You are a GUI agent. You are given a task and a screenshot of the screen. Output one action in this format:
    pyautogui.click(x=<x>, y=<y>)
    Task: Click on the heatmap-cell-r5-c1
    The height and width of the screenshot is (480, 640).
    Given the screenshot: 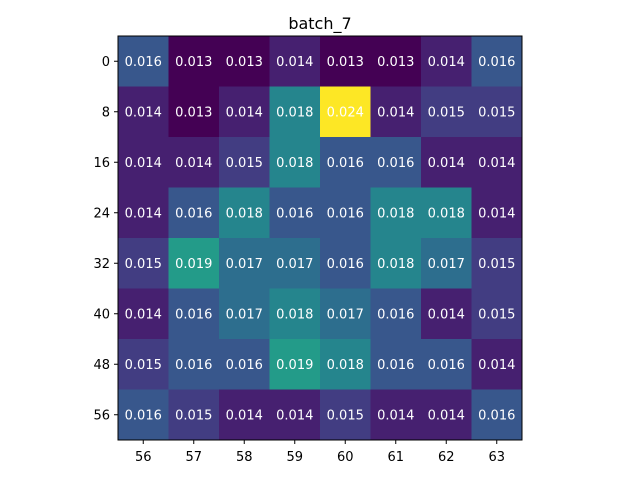 What is the action you would take?
    pyautogui.click(x=194, y=314)
    